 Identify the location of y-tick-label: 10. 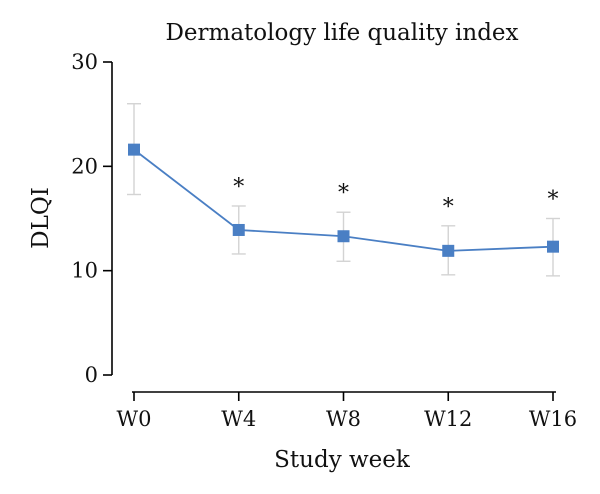
(84, 271).